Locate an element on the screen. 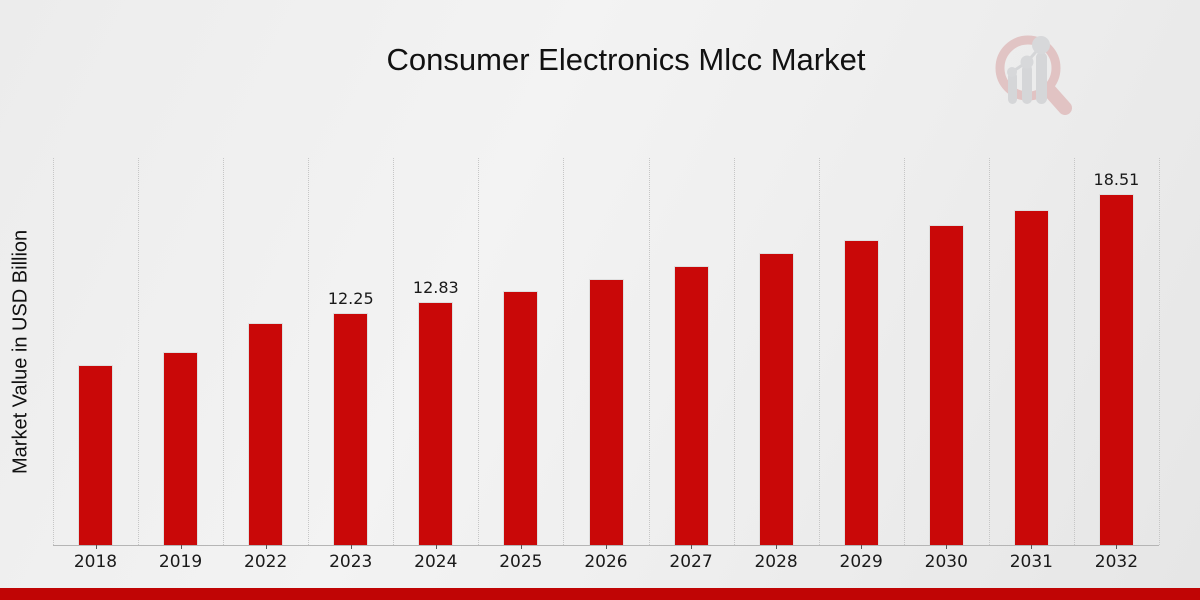  x-axis-label-2018: 2018 is located at coordinates (95, 562).